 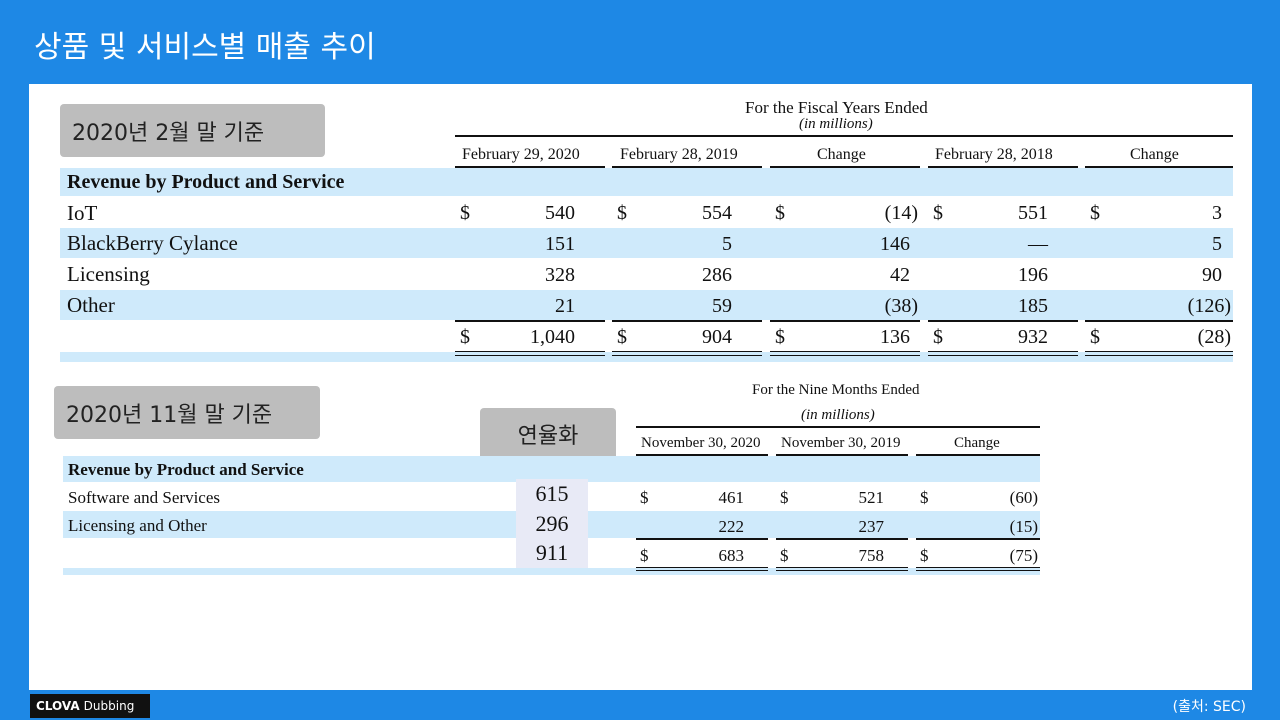 I want to click on source-note: (출처: SEC), so click(x=1209, y=707).